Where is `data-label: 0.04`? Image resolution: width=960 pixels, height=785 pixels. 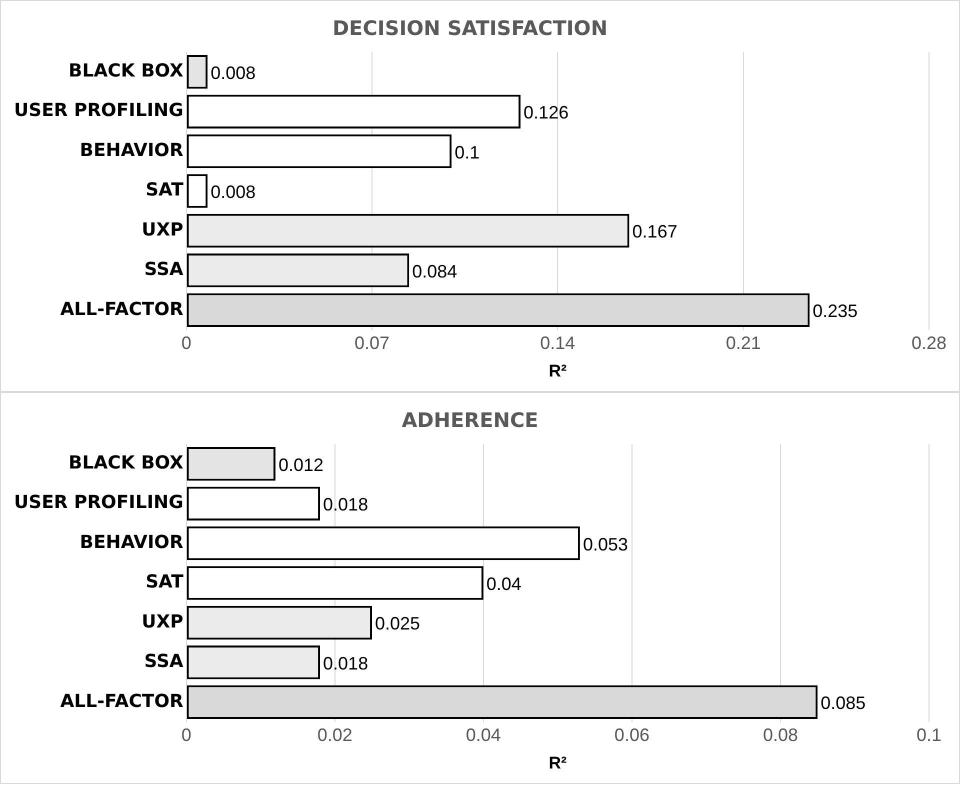 data-label: 0.04 is located at coordinates (504, 584).